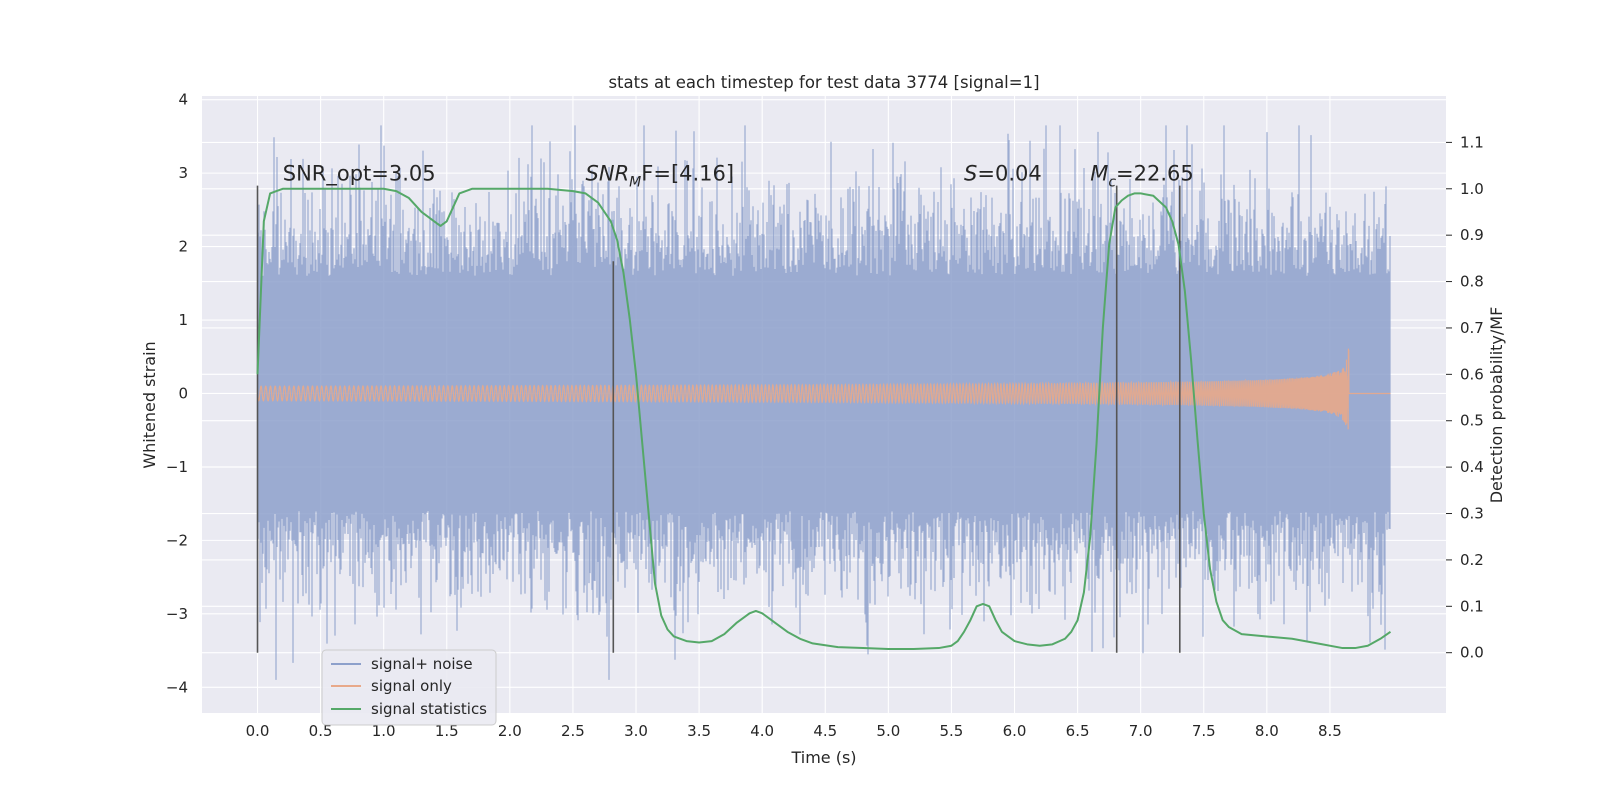 This screenshot has height=800, width=1600. Describe the element at coordinates (429, 709) in the screenshot. I see `legend-label-stats: signal statistics` at that location.